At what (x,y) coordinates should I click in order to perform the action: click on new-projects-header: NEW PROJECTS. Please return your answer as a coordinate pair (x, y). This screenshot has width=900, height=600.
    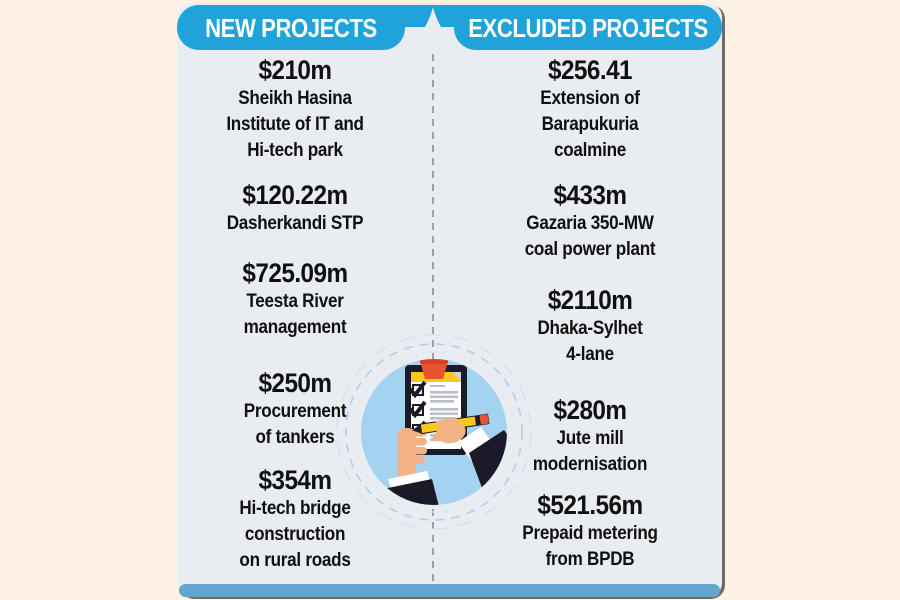
    Looking at the image, I should click on (291, 27).